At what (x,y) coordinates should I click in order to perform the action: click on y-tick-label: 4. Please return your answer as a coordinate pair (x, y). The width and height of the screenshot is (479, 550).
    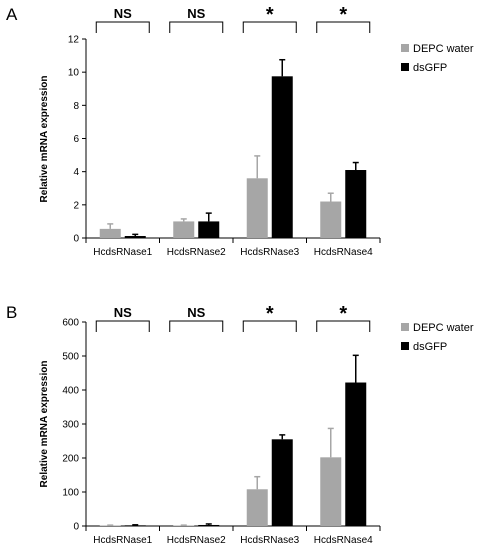
    Looking at the image, I should click on (76, 172).